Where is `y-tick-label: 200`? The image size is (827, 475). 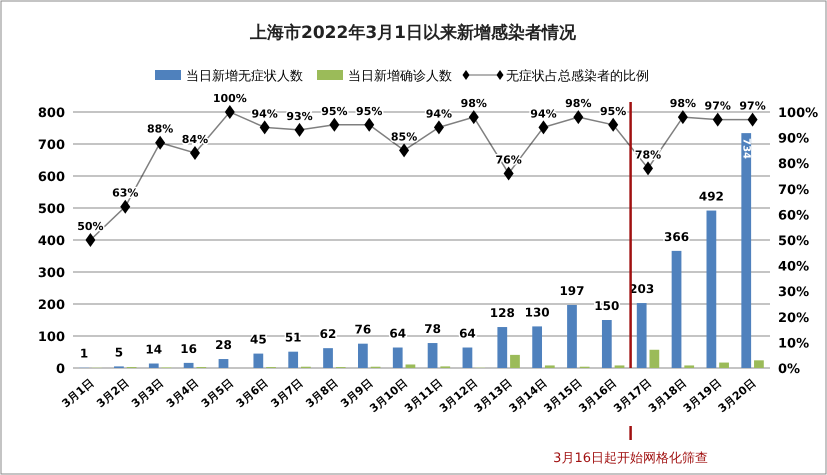
y-tick-label: 200 is located at coordinates (51, 305).